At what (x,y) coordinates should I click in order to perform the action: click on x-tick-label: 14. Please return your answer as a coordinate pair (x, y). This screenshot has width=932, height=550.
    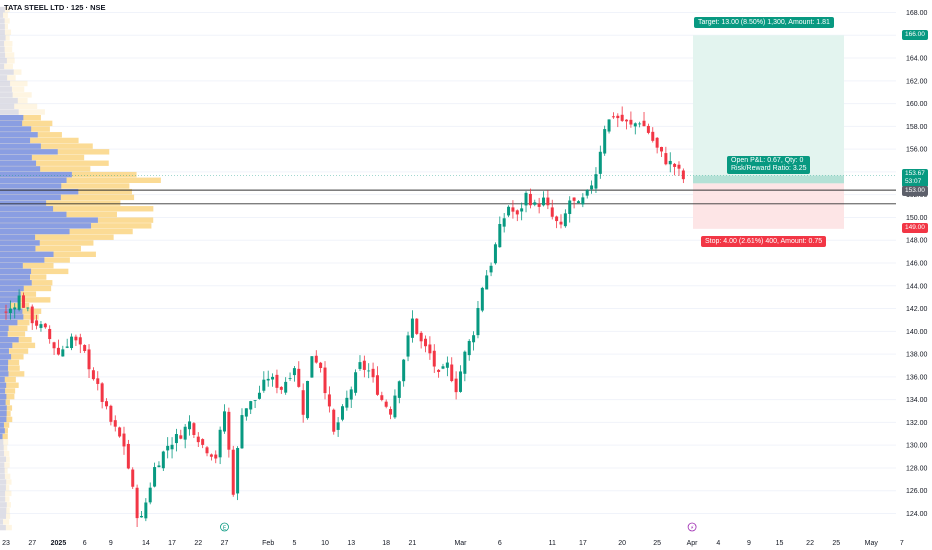
    Looking at the image, I should click on (146, 543).